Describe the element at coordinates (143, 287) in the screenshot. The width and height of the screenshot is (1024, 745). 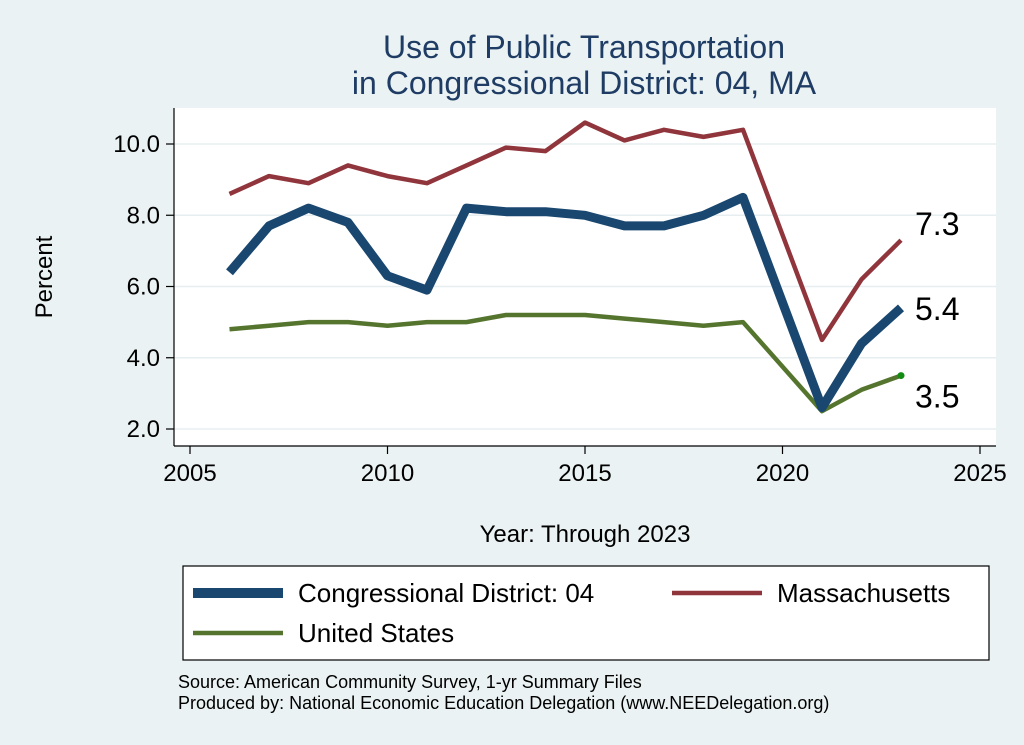
I see `y-tick-label: 6.0` at that location.